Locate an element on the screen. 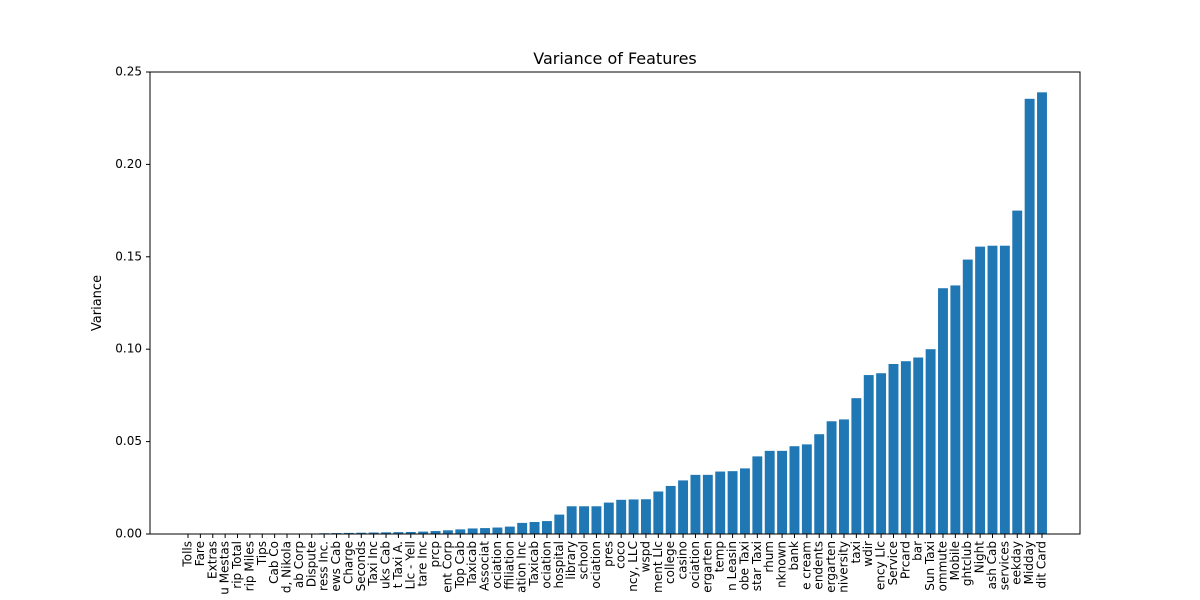  x-tick-label: ent Corp is located at coordinates (447, 567).